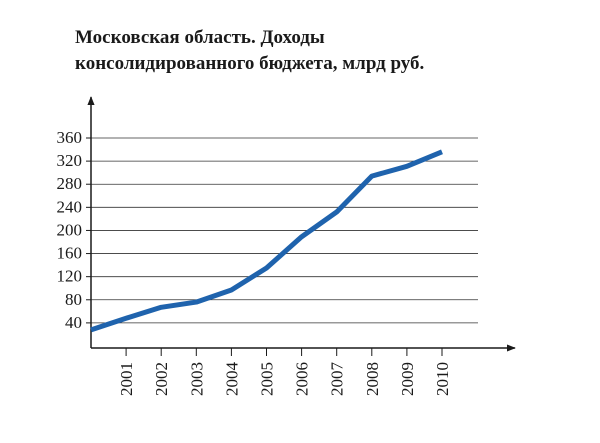  Describe the element at coordinates (70, 137) in the screenshot. I see `y-tick-label: 360` at that location.